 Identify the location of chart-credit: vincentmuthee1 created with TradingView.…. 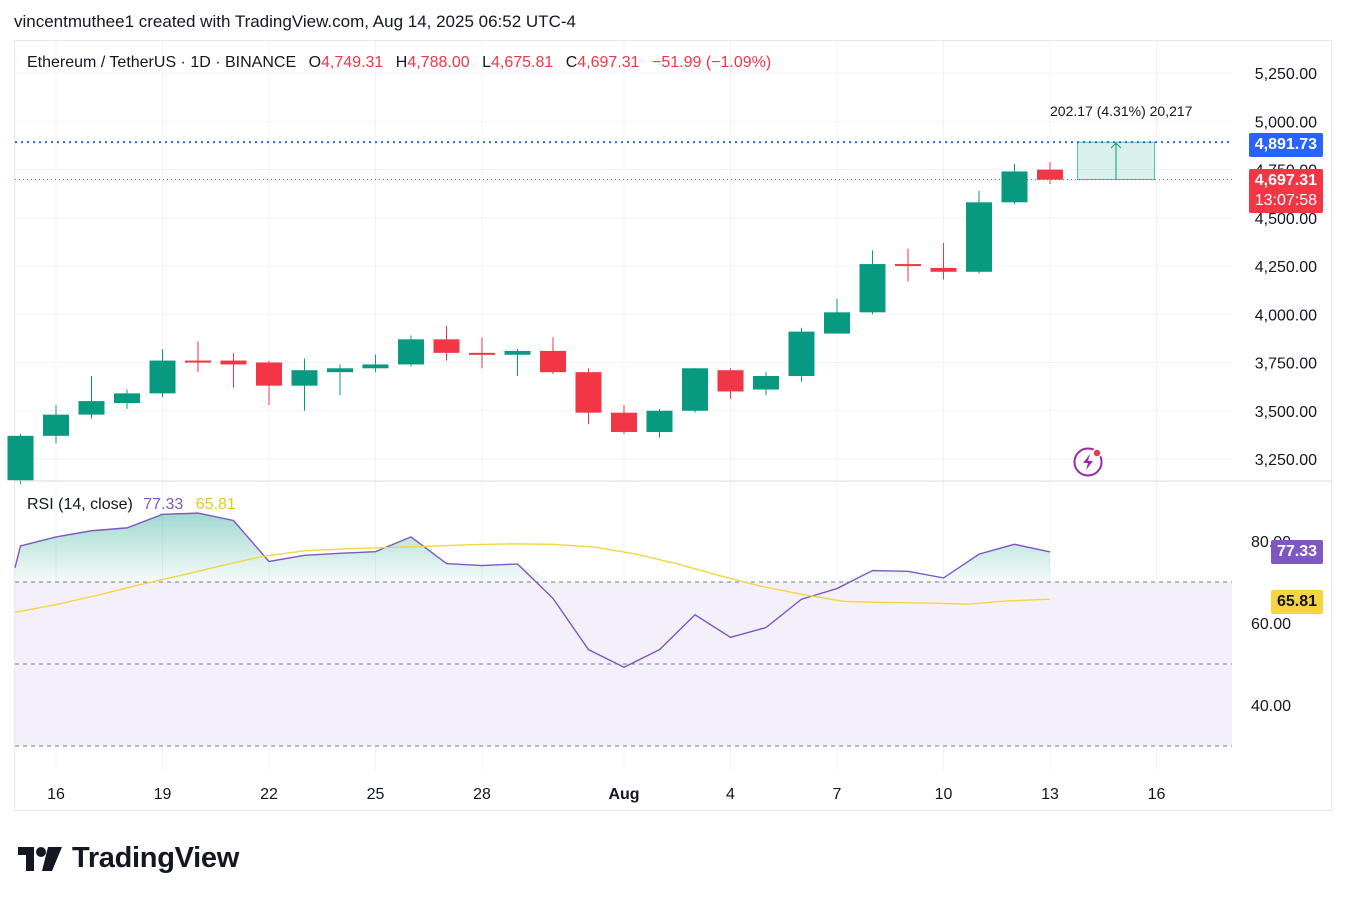
(295, 21).